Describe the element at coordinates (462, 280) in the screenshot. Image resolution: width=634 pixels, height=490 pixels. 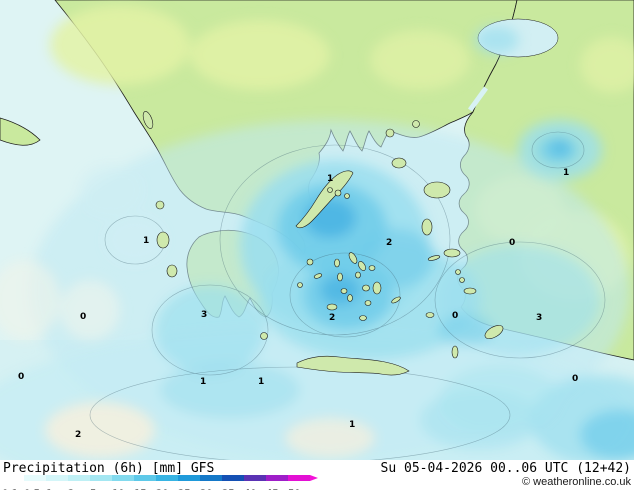
I see `island-leros` at that location.